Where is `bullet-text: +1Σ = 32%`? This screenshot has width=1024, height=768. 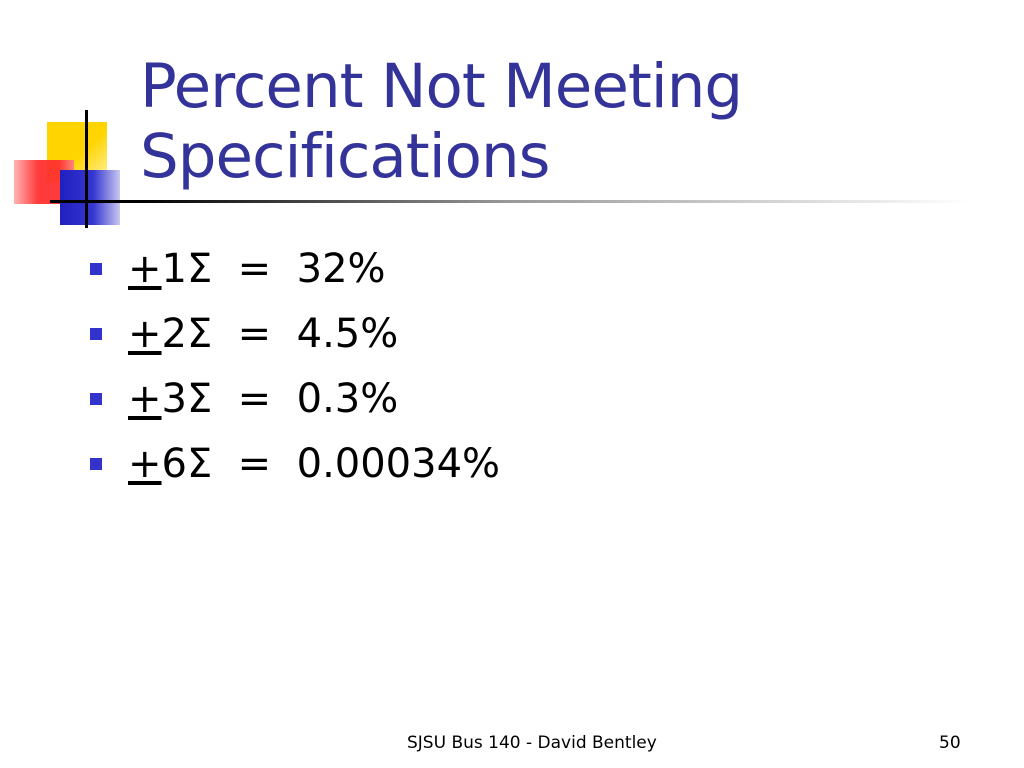
bullet-text: +1Σ = 32% is located at coordinates (257, 269).